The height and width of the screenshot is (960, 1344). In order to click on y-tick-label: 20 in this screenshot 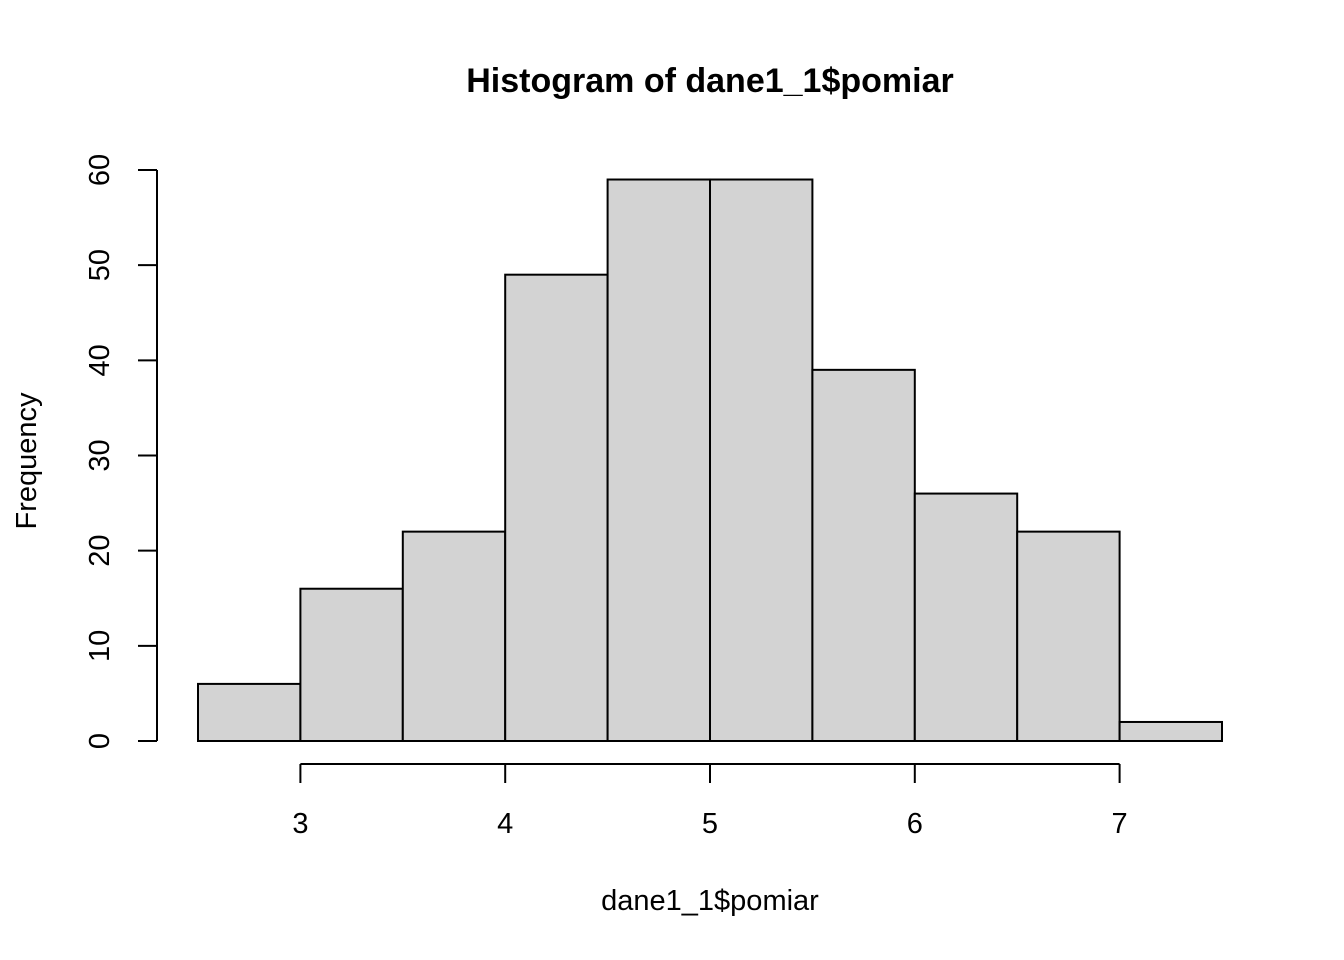, I will do `click(100, 551)`.